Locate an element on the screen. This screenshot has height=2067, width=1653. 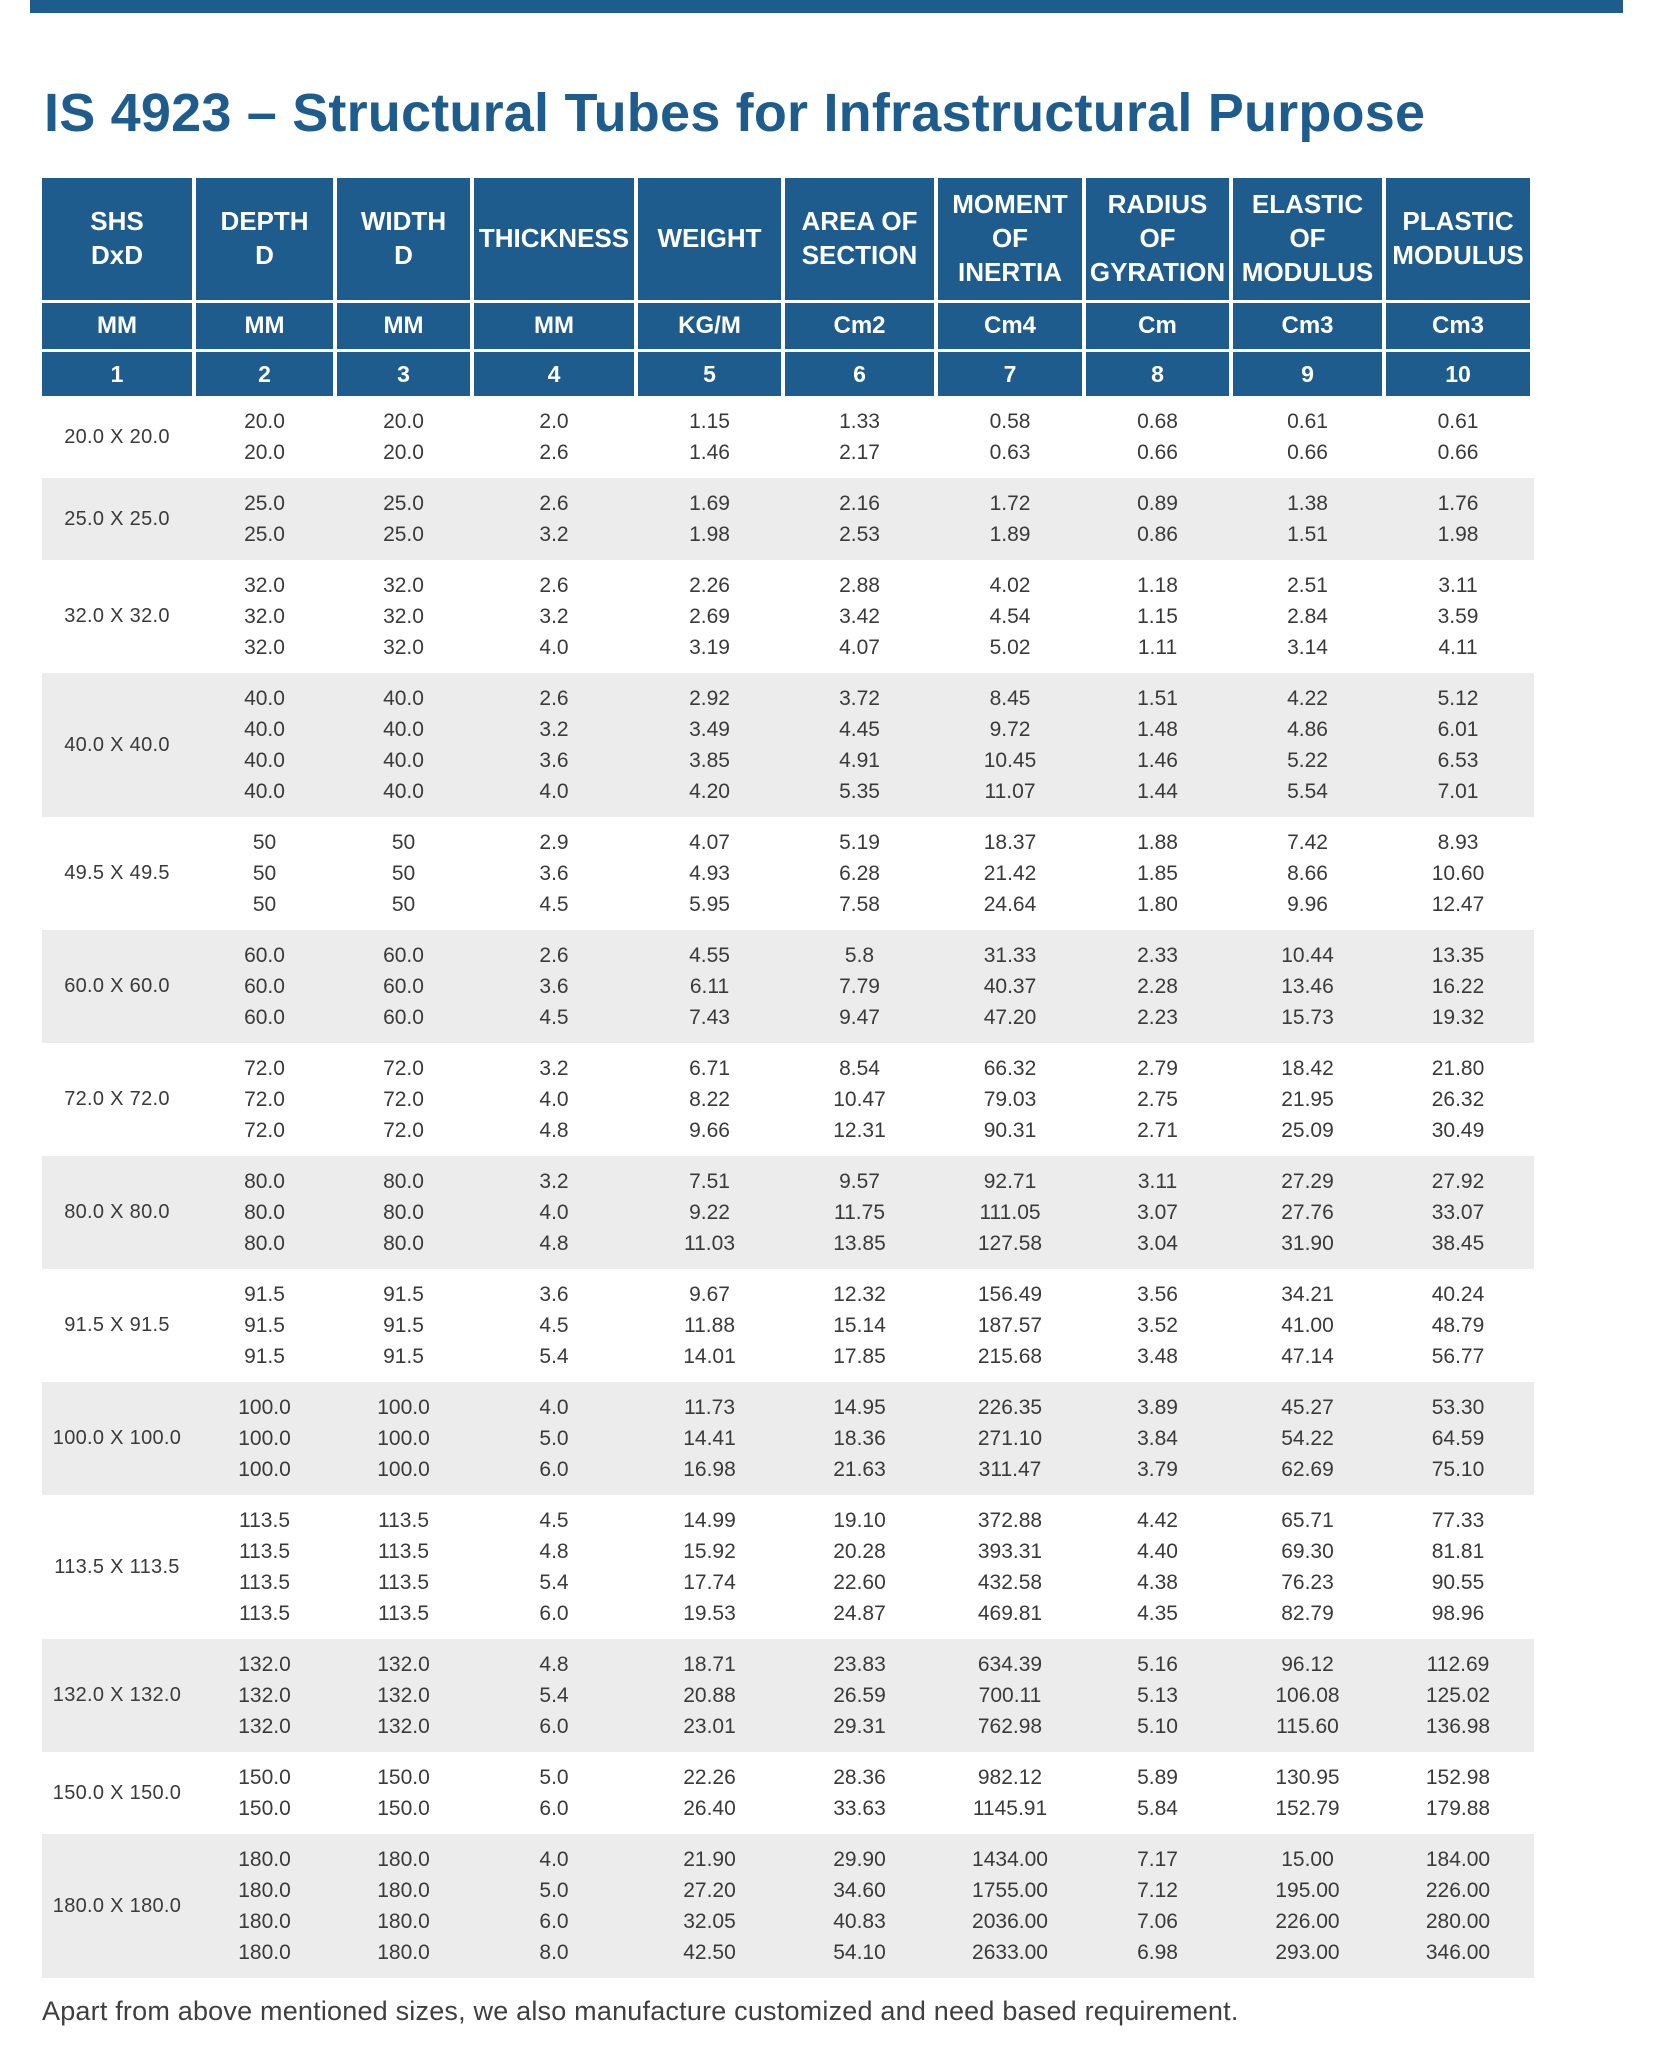
value-cell: 1.69 is located at coordinates (709, 503).